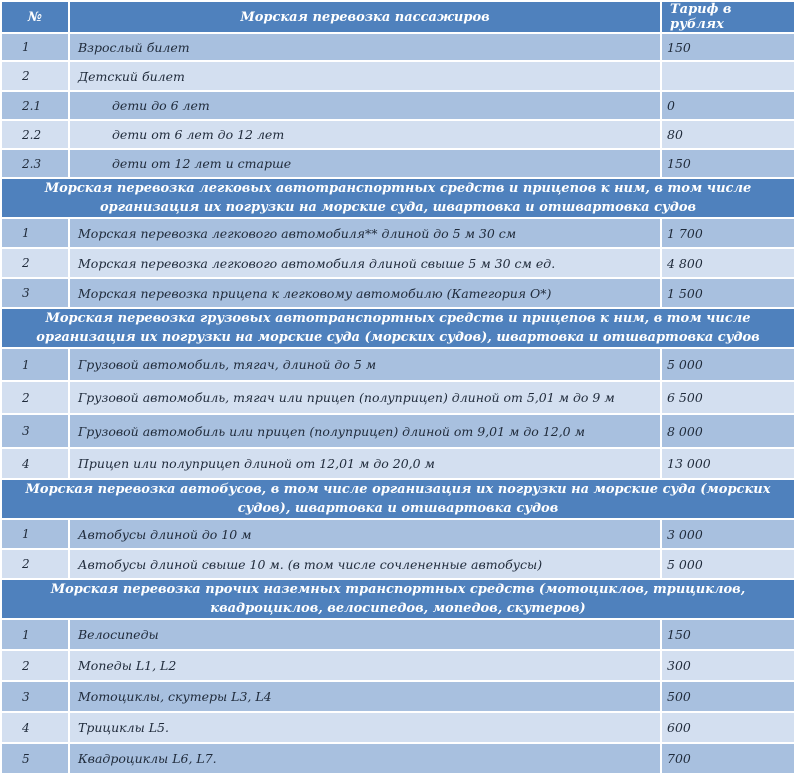 This screenshot has width=794, height=775. I want to click on table-row: 2.3 дети от 12 лет и старше 150, so click(397, 163).